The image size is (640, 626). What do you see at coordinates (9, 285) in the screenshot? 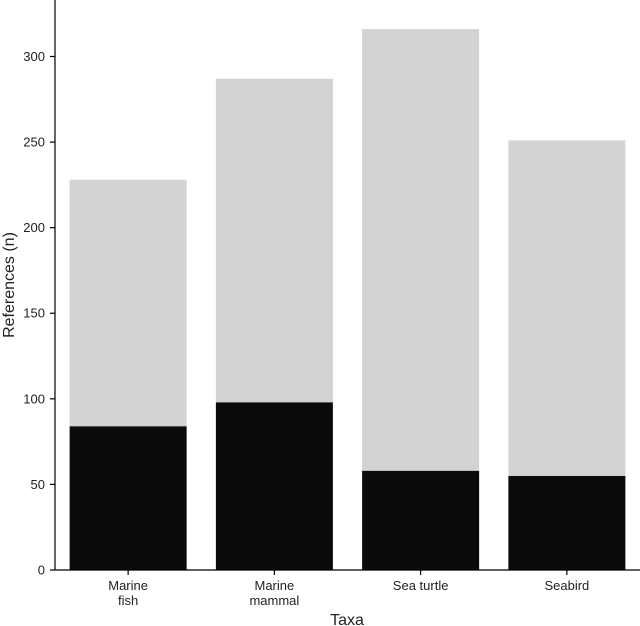
I see `y-axis-title: References (n)` at bounding box center [9, 285].